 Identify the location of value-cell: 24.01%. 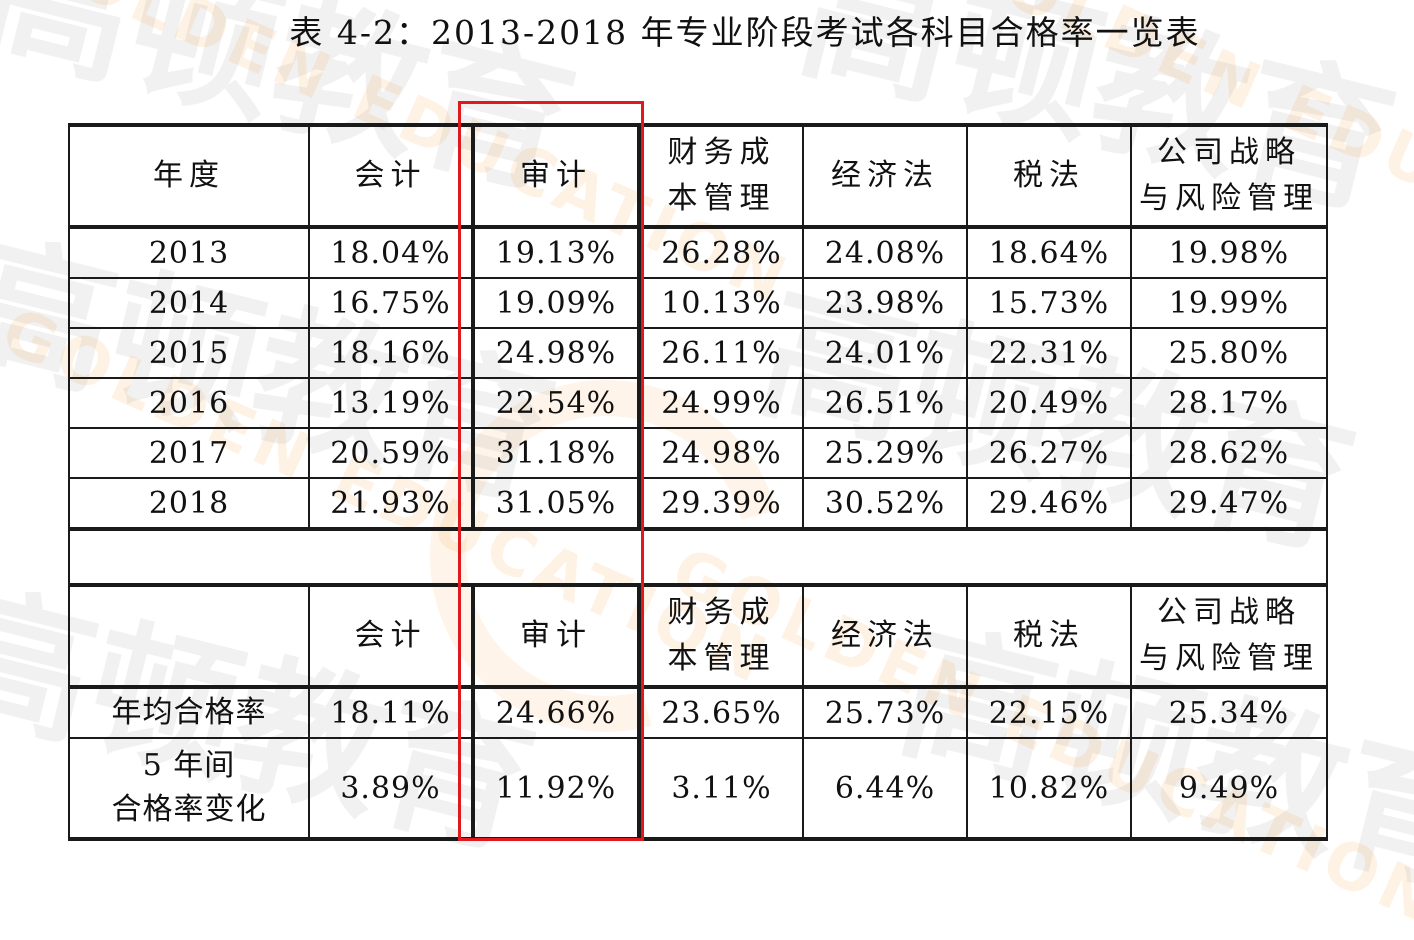
(885, 353).